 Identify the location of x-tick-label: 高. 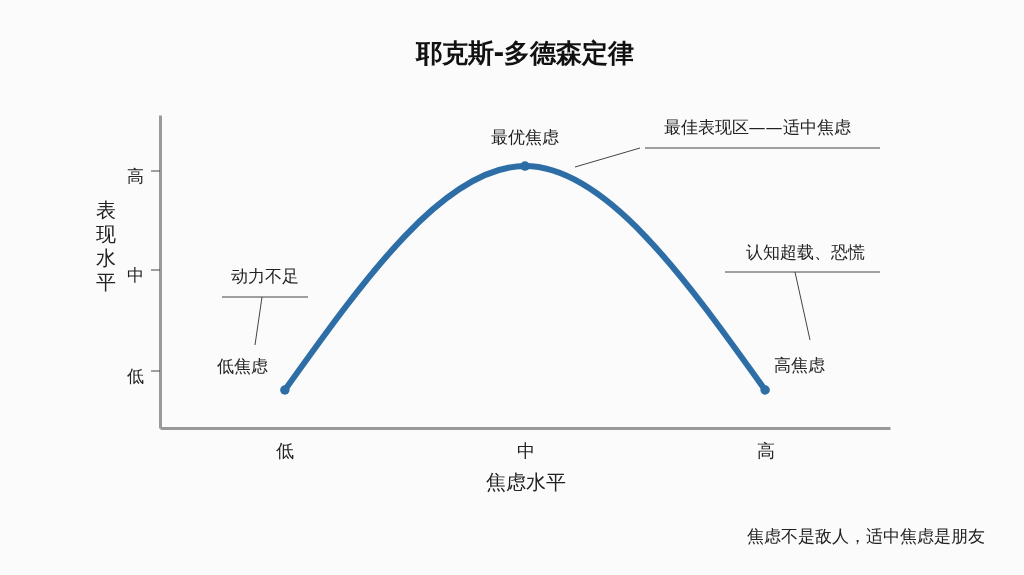
(765, 450).